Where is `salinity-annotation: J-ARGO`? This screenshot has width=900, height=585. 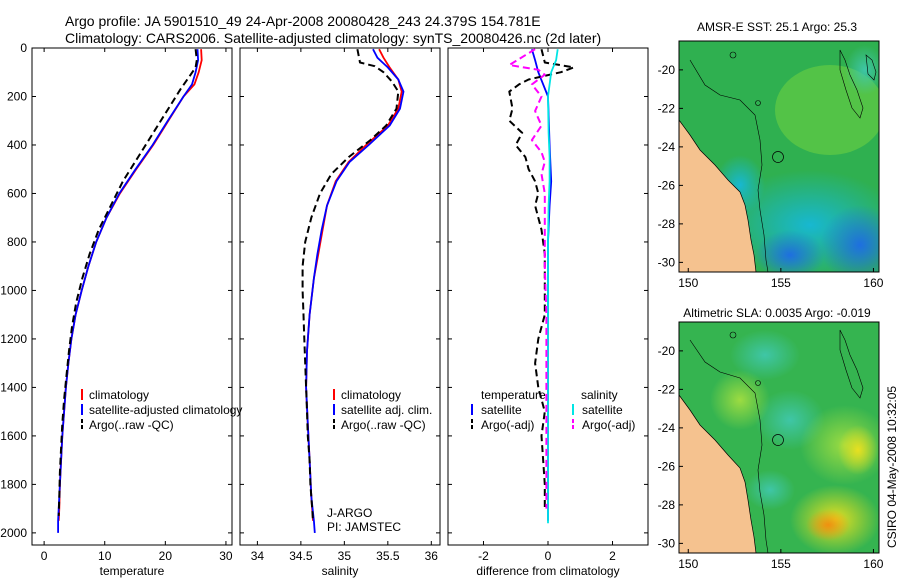 salinity-annotation: J-ARGO is located at coordinates (349, 513).